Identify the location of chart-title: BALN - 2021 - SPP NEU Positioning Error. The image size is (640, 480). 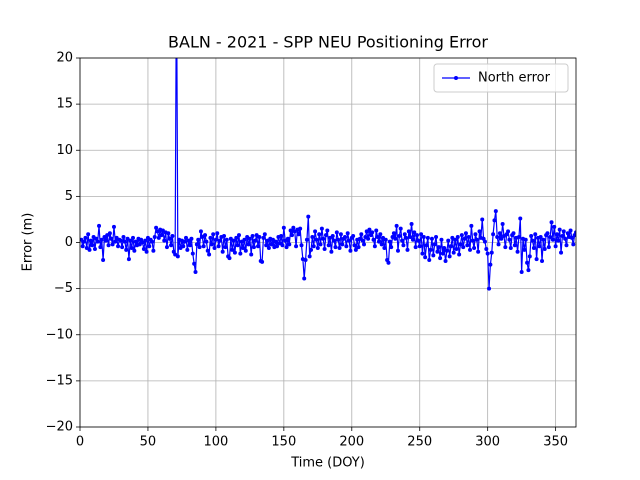
(328, 42).